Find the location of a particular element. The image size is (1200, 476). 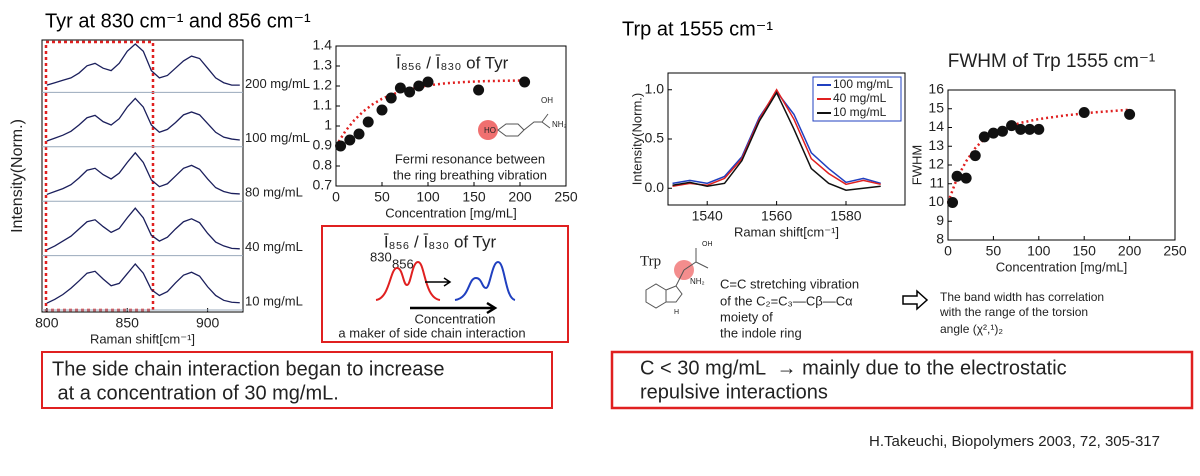

annotation: C=C stretching vibration is located at coordinates (789, 283).